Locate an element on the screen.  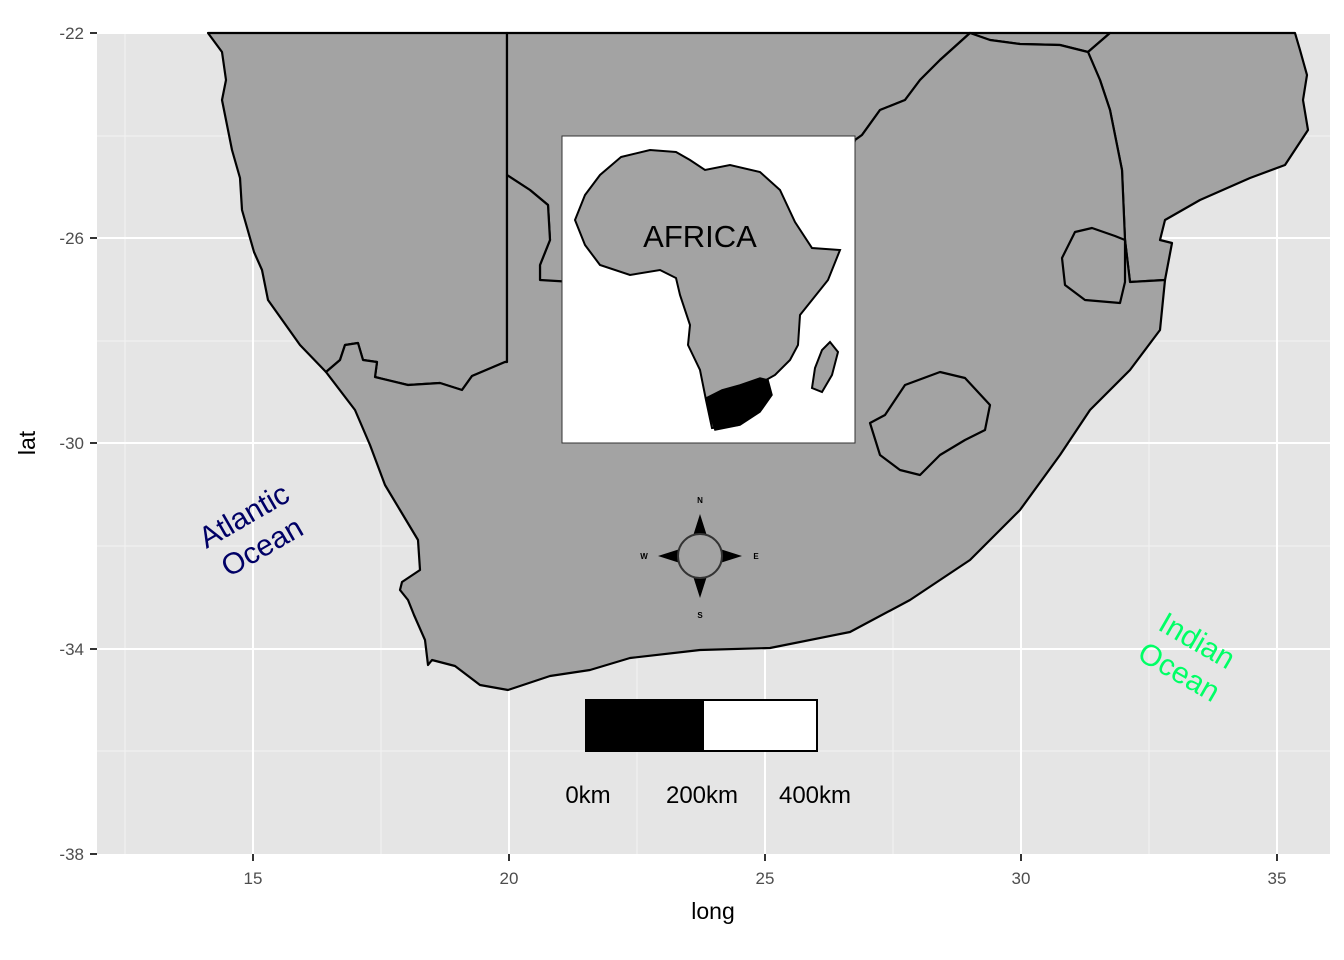
y-tick-label: -34 is located at coordinates (71, 649).